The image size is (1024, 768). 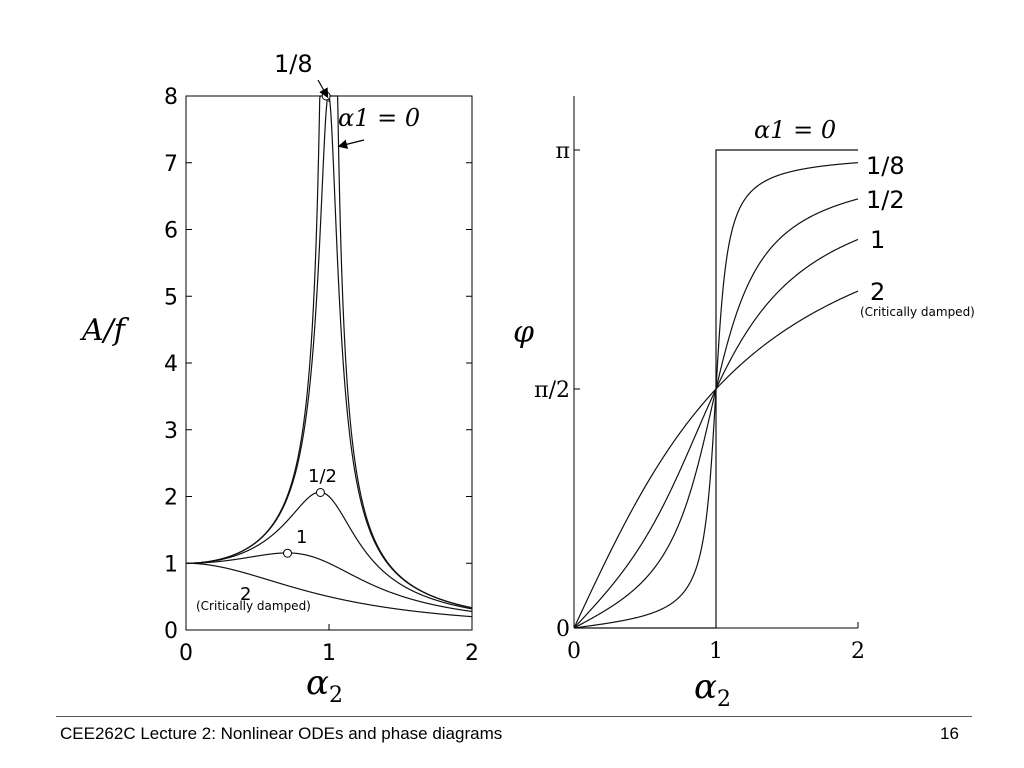 I want to click on label-one-half-left: 1/2, so click(x=322, y=476).